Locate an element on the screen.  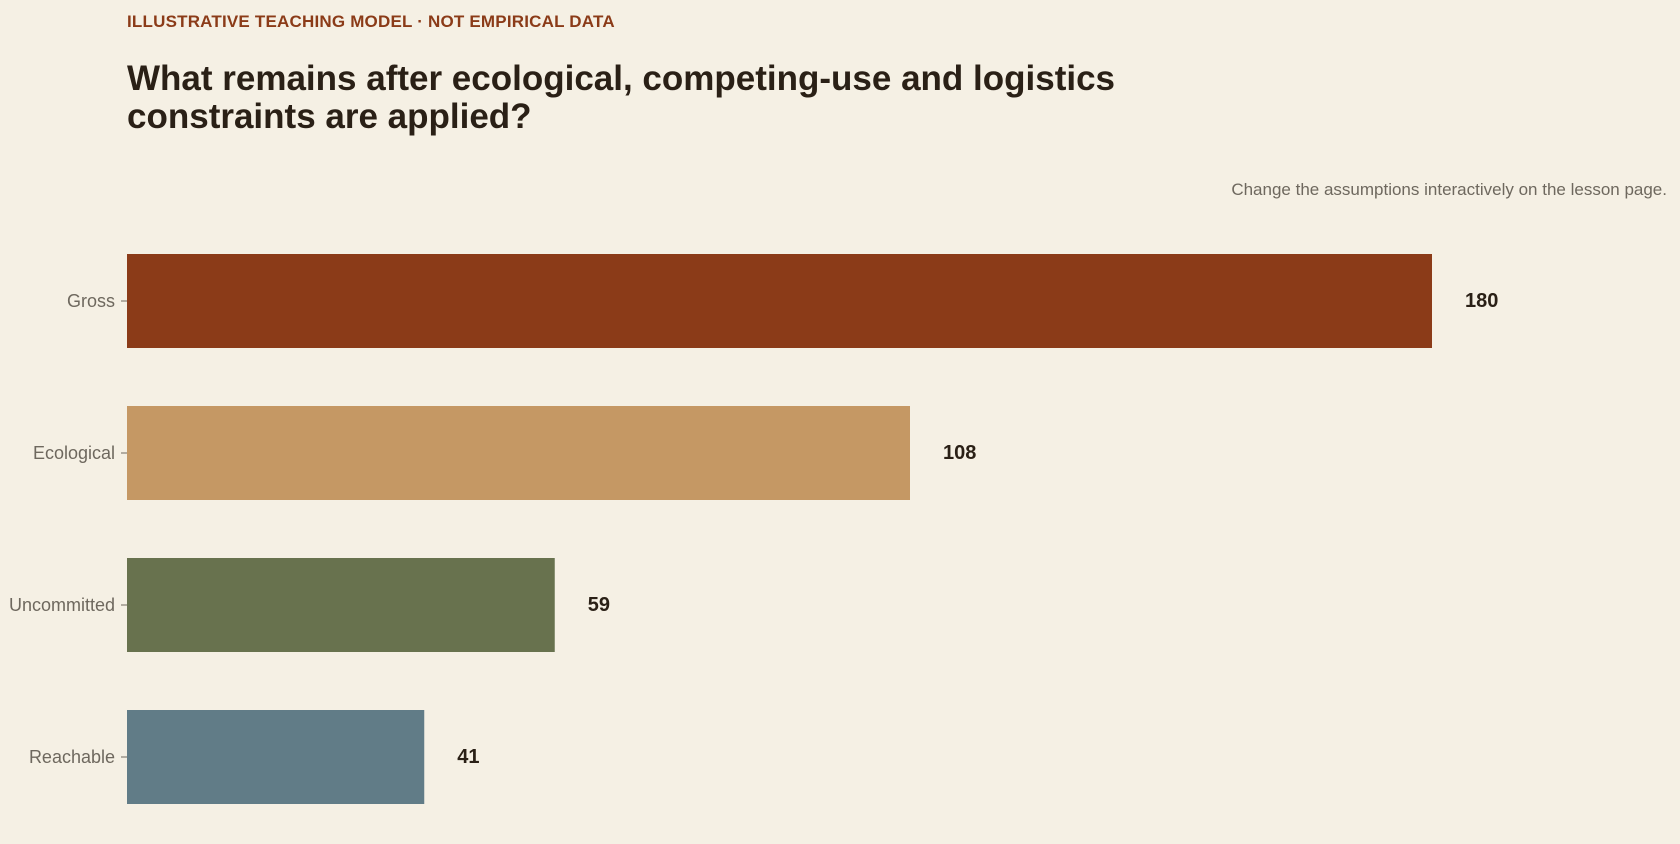
bar-reachable is located at coordinates (276, 757).